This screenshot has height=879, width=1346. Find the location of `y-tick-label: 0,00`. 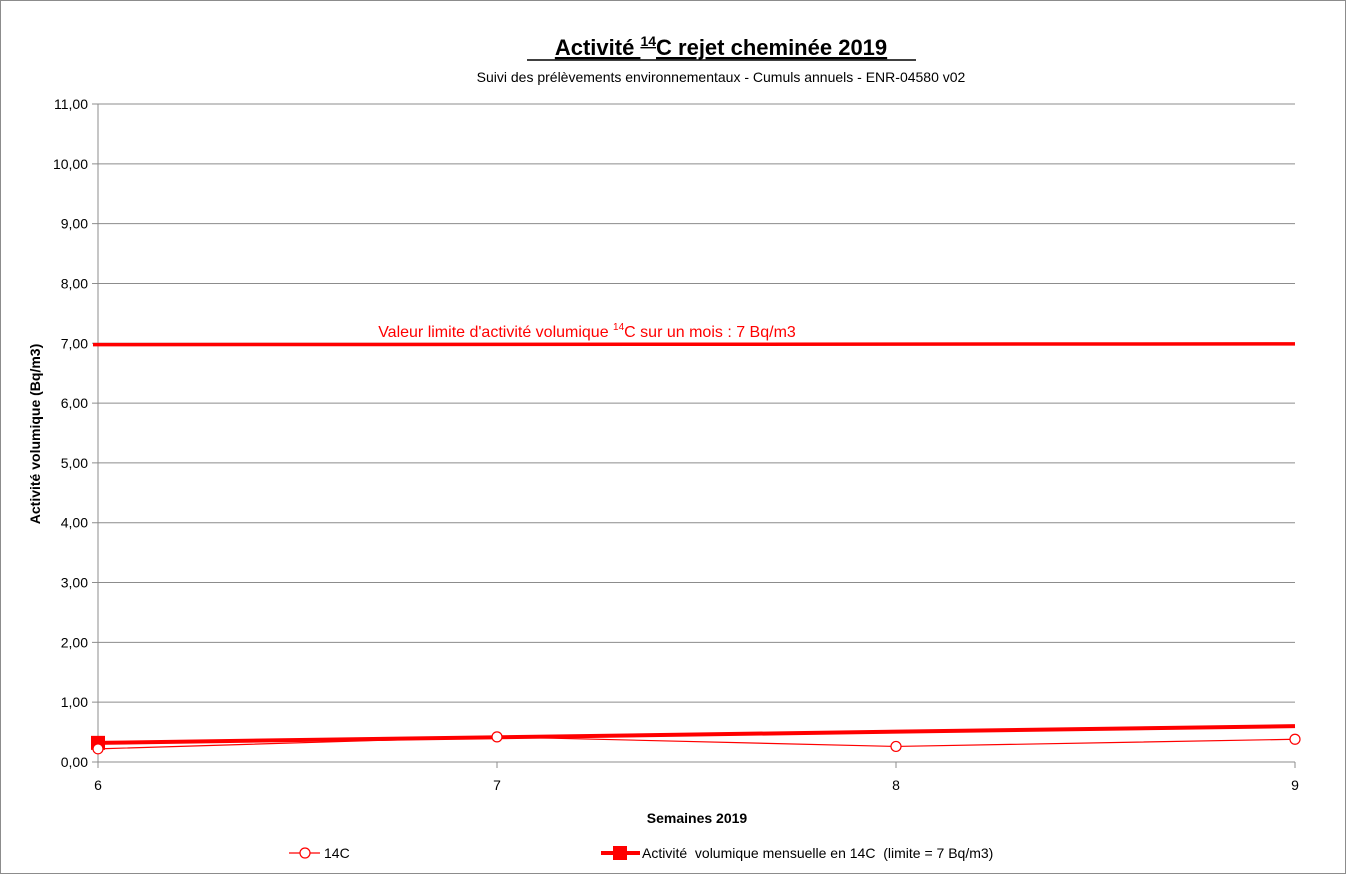

y-tick-label: 0,00 is located at coordinates (74, 762).